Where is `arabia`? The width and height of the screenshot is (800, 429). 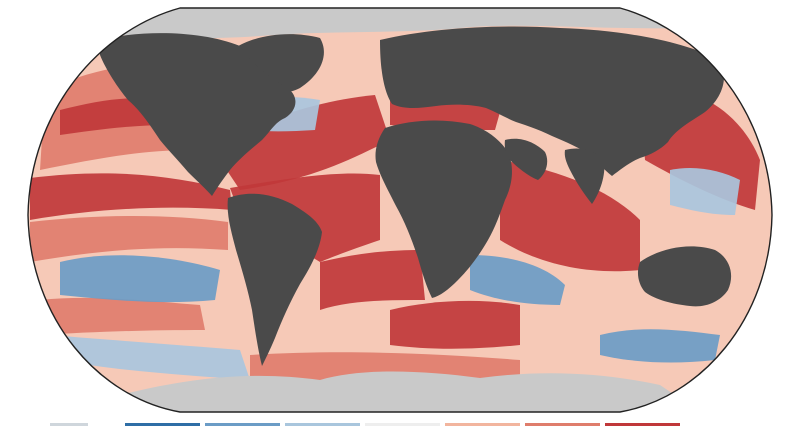
arabia is located at coordinates (526, 159).